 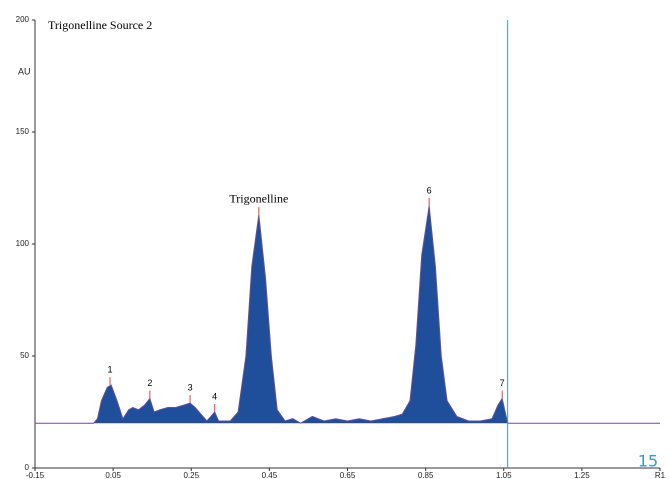 I want to click on x-tick-label: -0.15, so click(x=35, y=475).